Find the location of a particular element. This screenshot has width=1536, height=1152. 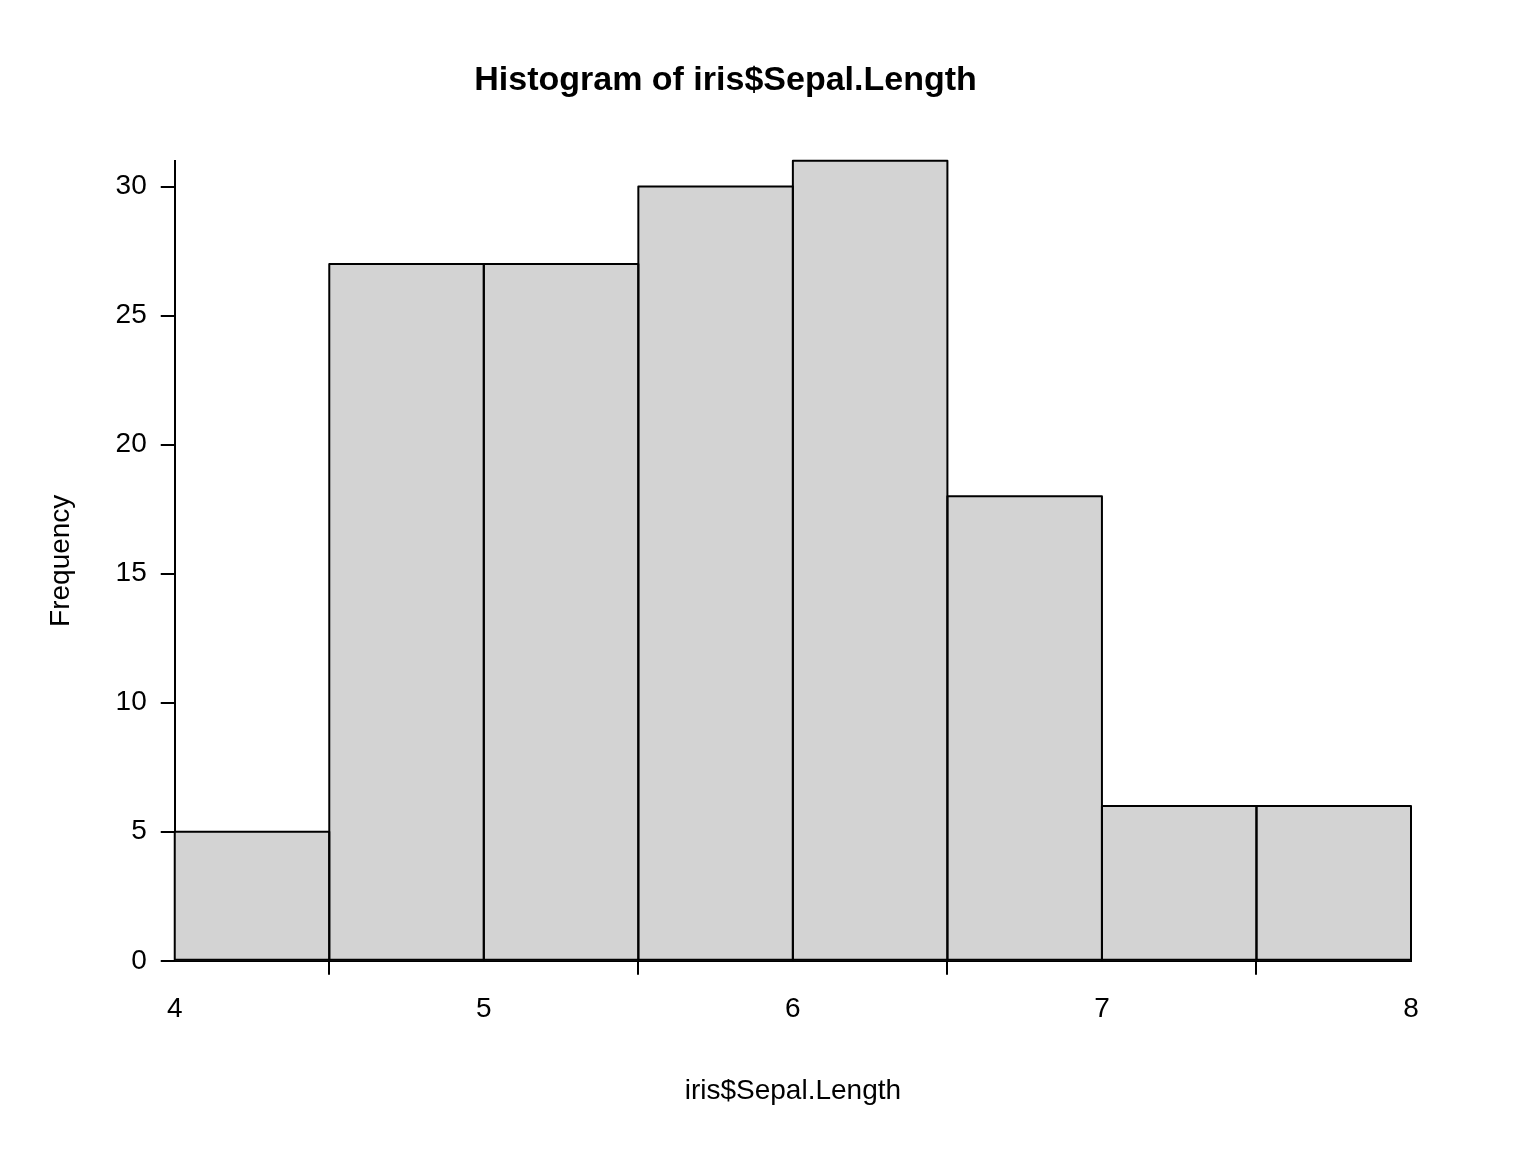

x-axis-title: iris$Sepal.Length is located at coordinates (793, 1089).